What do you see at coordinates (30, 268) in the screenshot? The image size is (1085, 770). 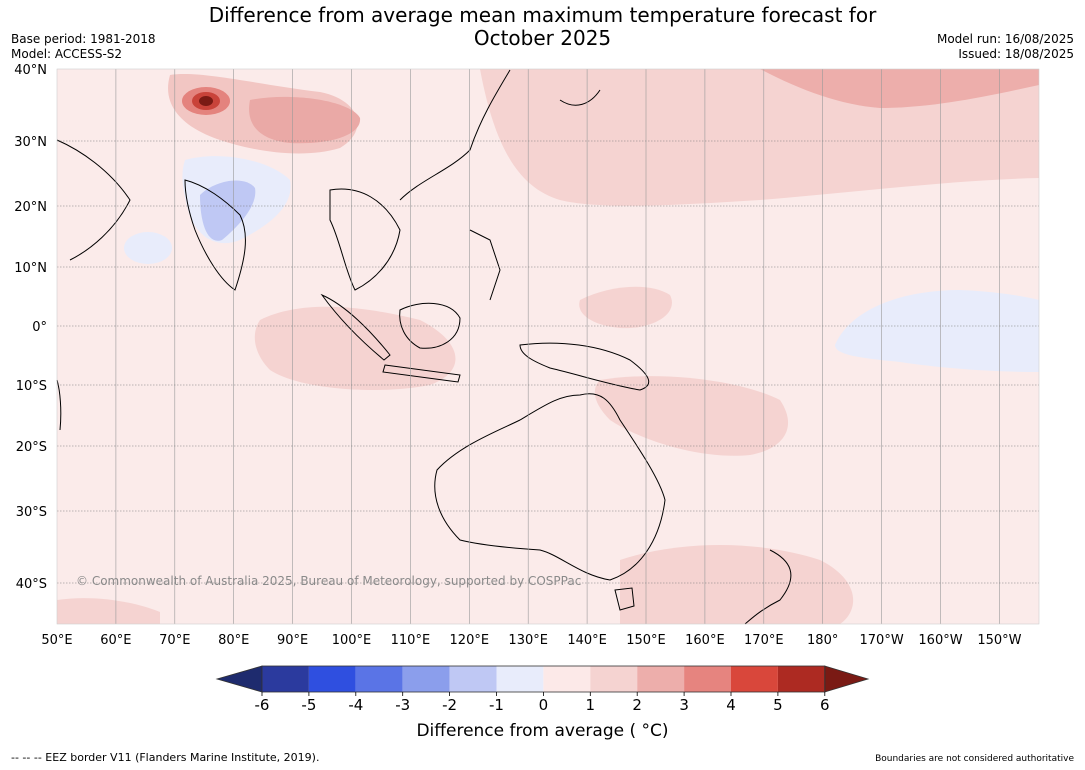 I see `latitude-label: 10°N` at bounding box center [30, 268].